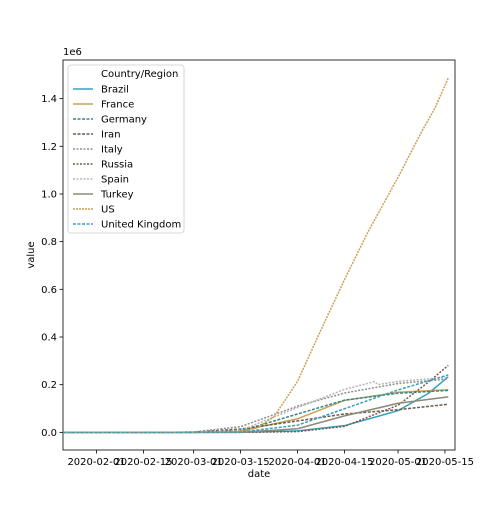  What do you see at coordinates (108, 210) in the screenshot?
I see `legend-label: US` at bounding box center [108, 210].